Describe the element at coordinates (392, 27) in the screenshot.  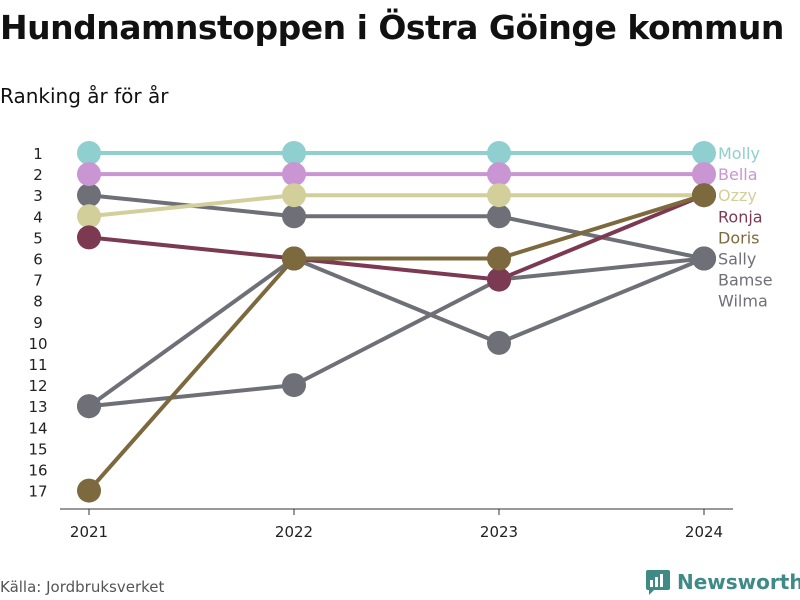
I see `chart-title: Hundnamnstoppen i Östra Göinge kommun` at that location.